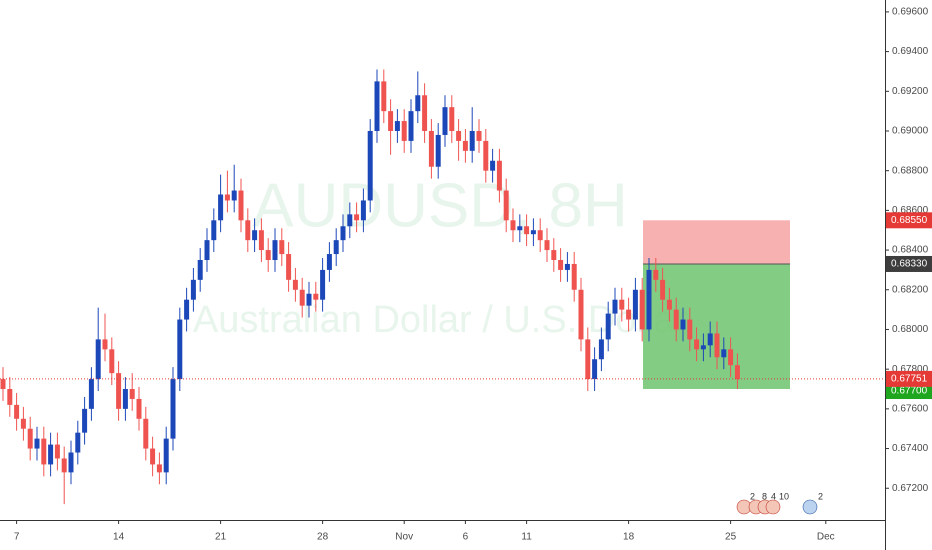  I want to click on y-tick-label: 0.67400, so click(910, 448).